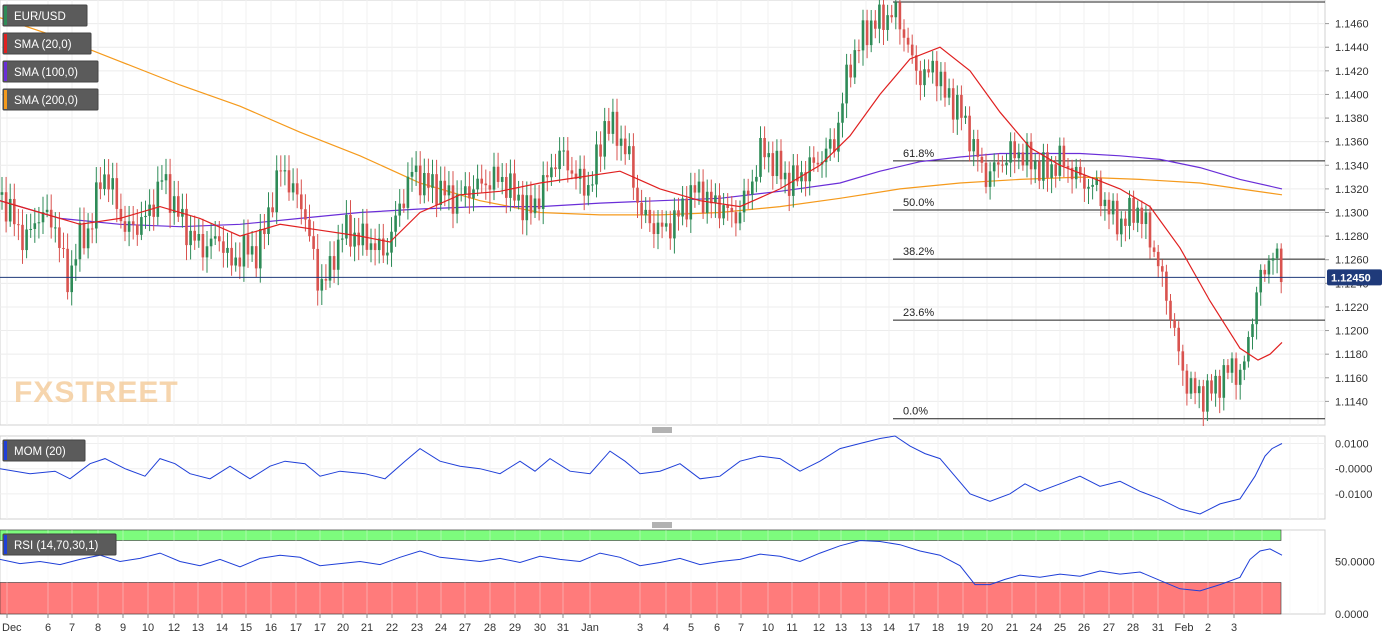  What do you see at coordinates (50, 99) in the screenshot?
I see `legend-sma-3-box` at bounding box center [50, 99].